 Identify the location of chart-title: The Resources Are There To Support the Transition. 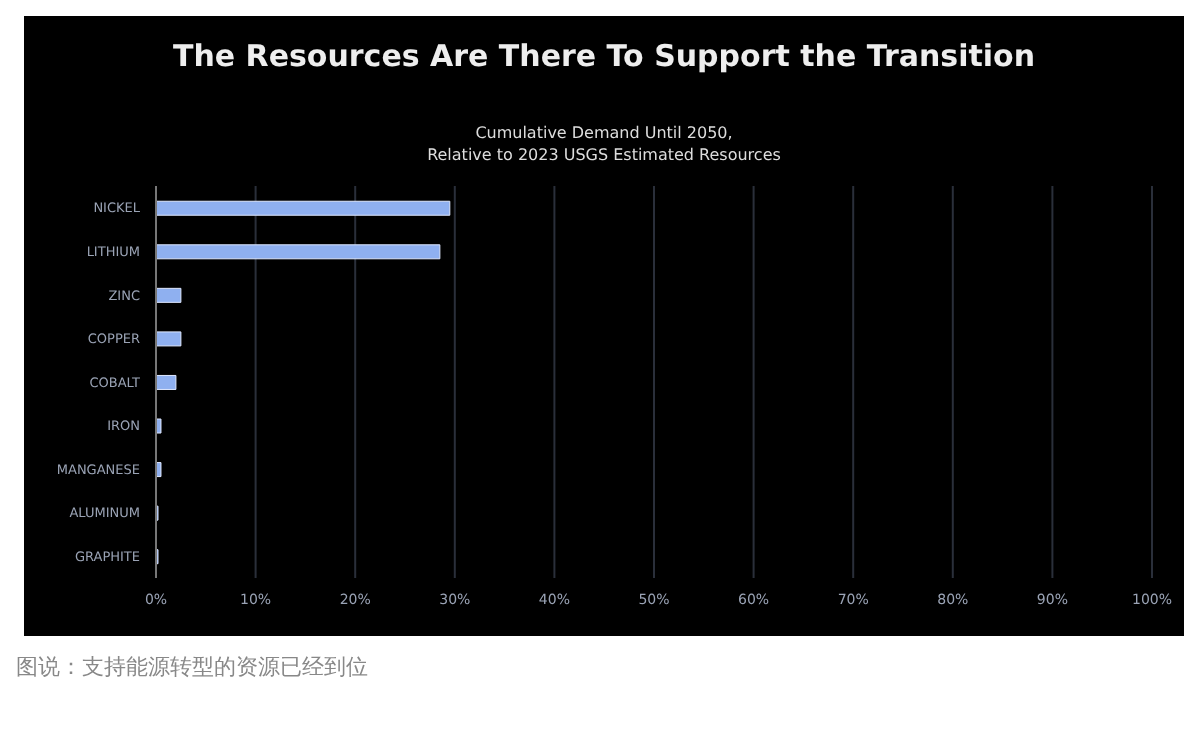
(604, 56).